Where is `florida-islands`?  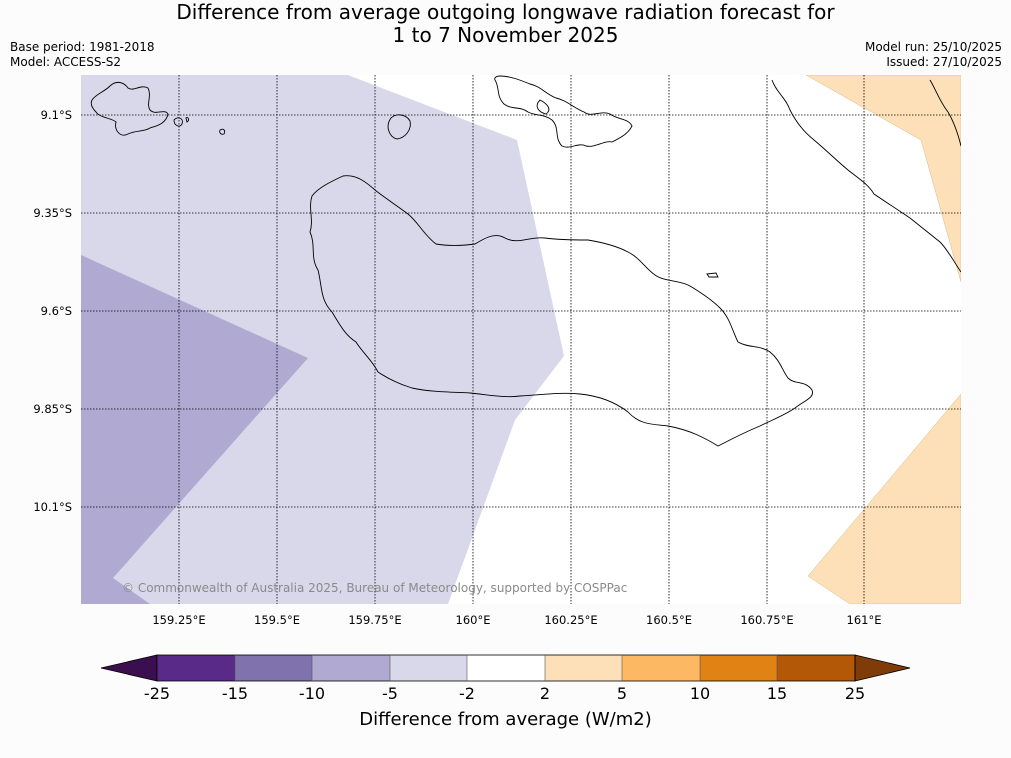 florida-islands is located at coordinates (563, 111).